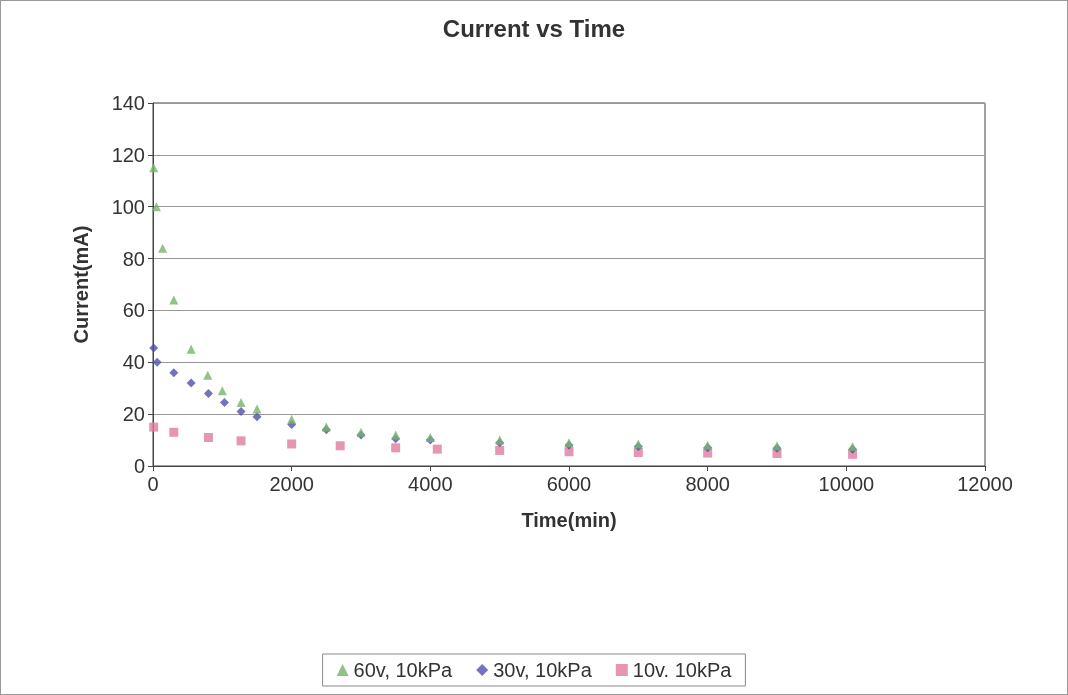 Image resolution: width=1068 pixels, height=695 pixels. I want to click on x-tick-label: 2000, so click(291, 484).